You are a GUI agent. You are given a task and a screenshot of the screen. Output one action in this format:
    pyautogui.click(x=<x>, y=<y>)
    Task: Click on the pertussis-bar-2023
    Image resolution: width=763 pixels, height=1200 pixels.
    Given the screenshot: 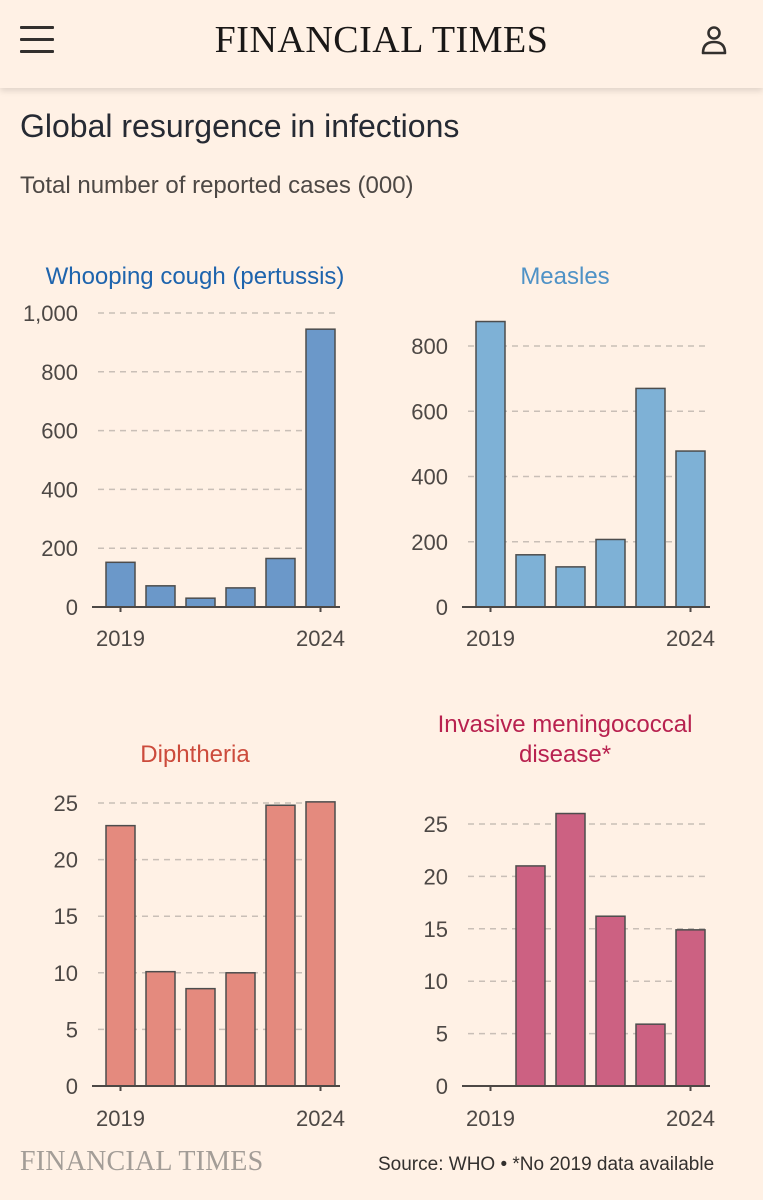 What is the action you would take?
    pyautogui.click(x=280, y=582)
    